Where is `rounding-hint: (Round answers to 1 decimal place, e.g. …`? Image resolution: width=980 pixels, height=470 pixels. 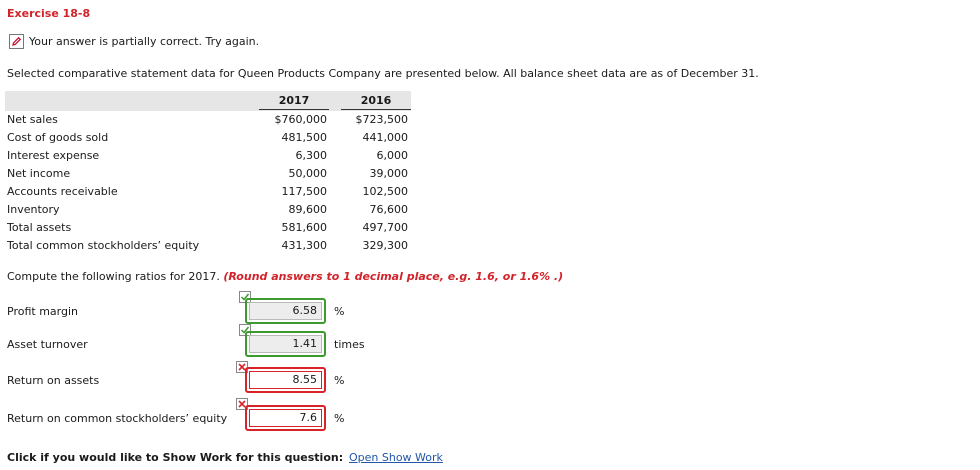
rounding-hint: (Round answers to 1 decimal place, e.g. … is located at coordinates (393, 276).